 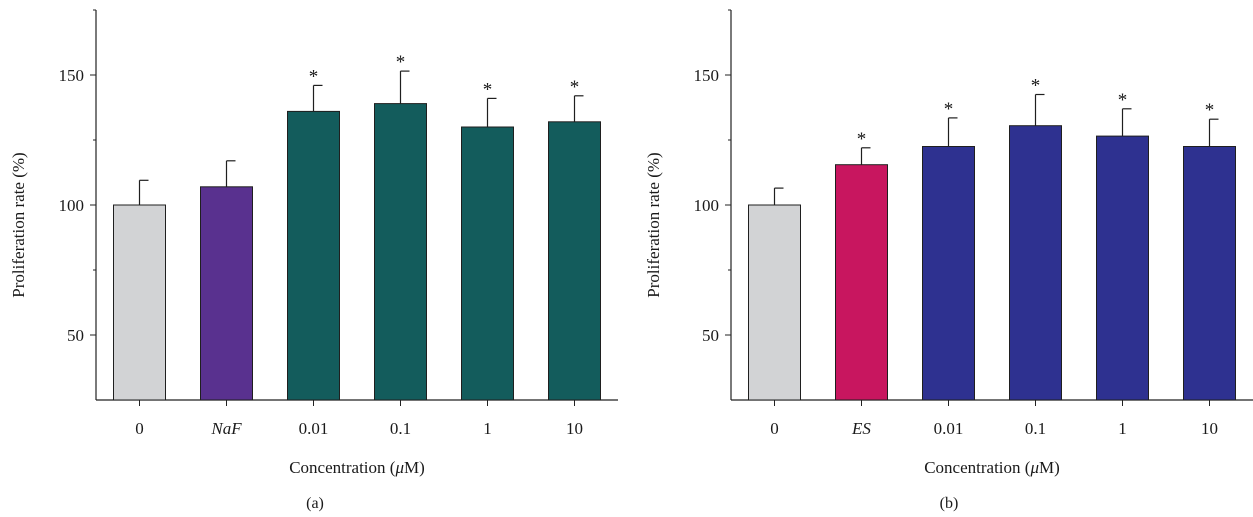 I want to click on panel-label: (b), so click(x=949, y=503).